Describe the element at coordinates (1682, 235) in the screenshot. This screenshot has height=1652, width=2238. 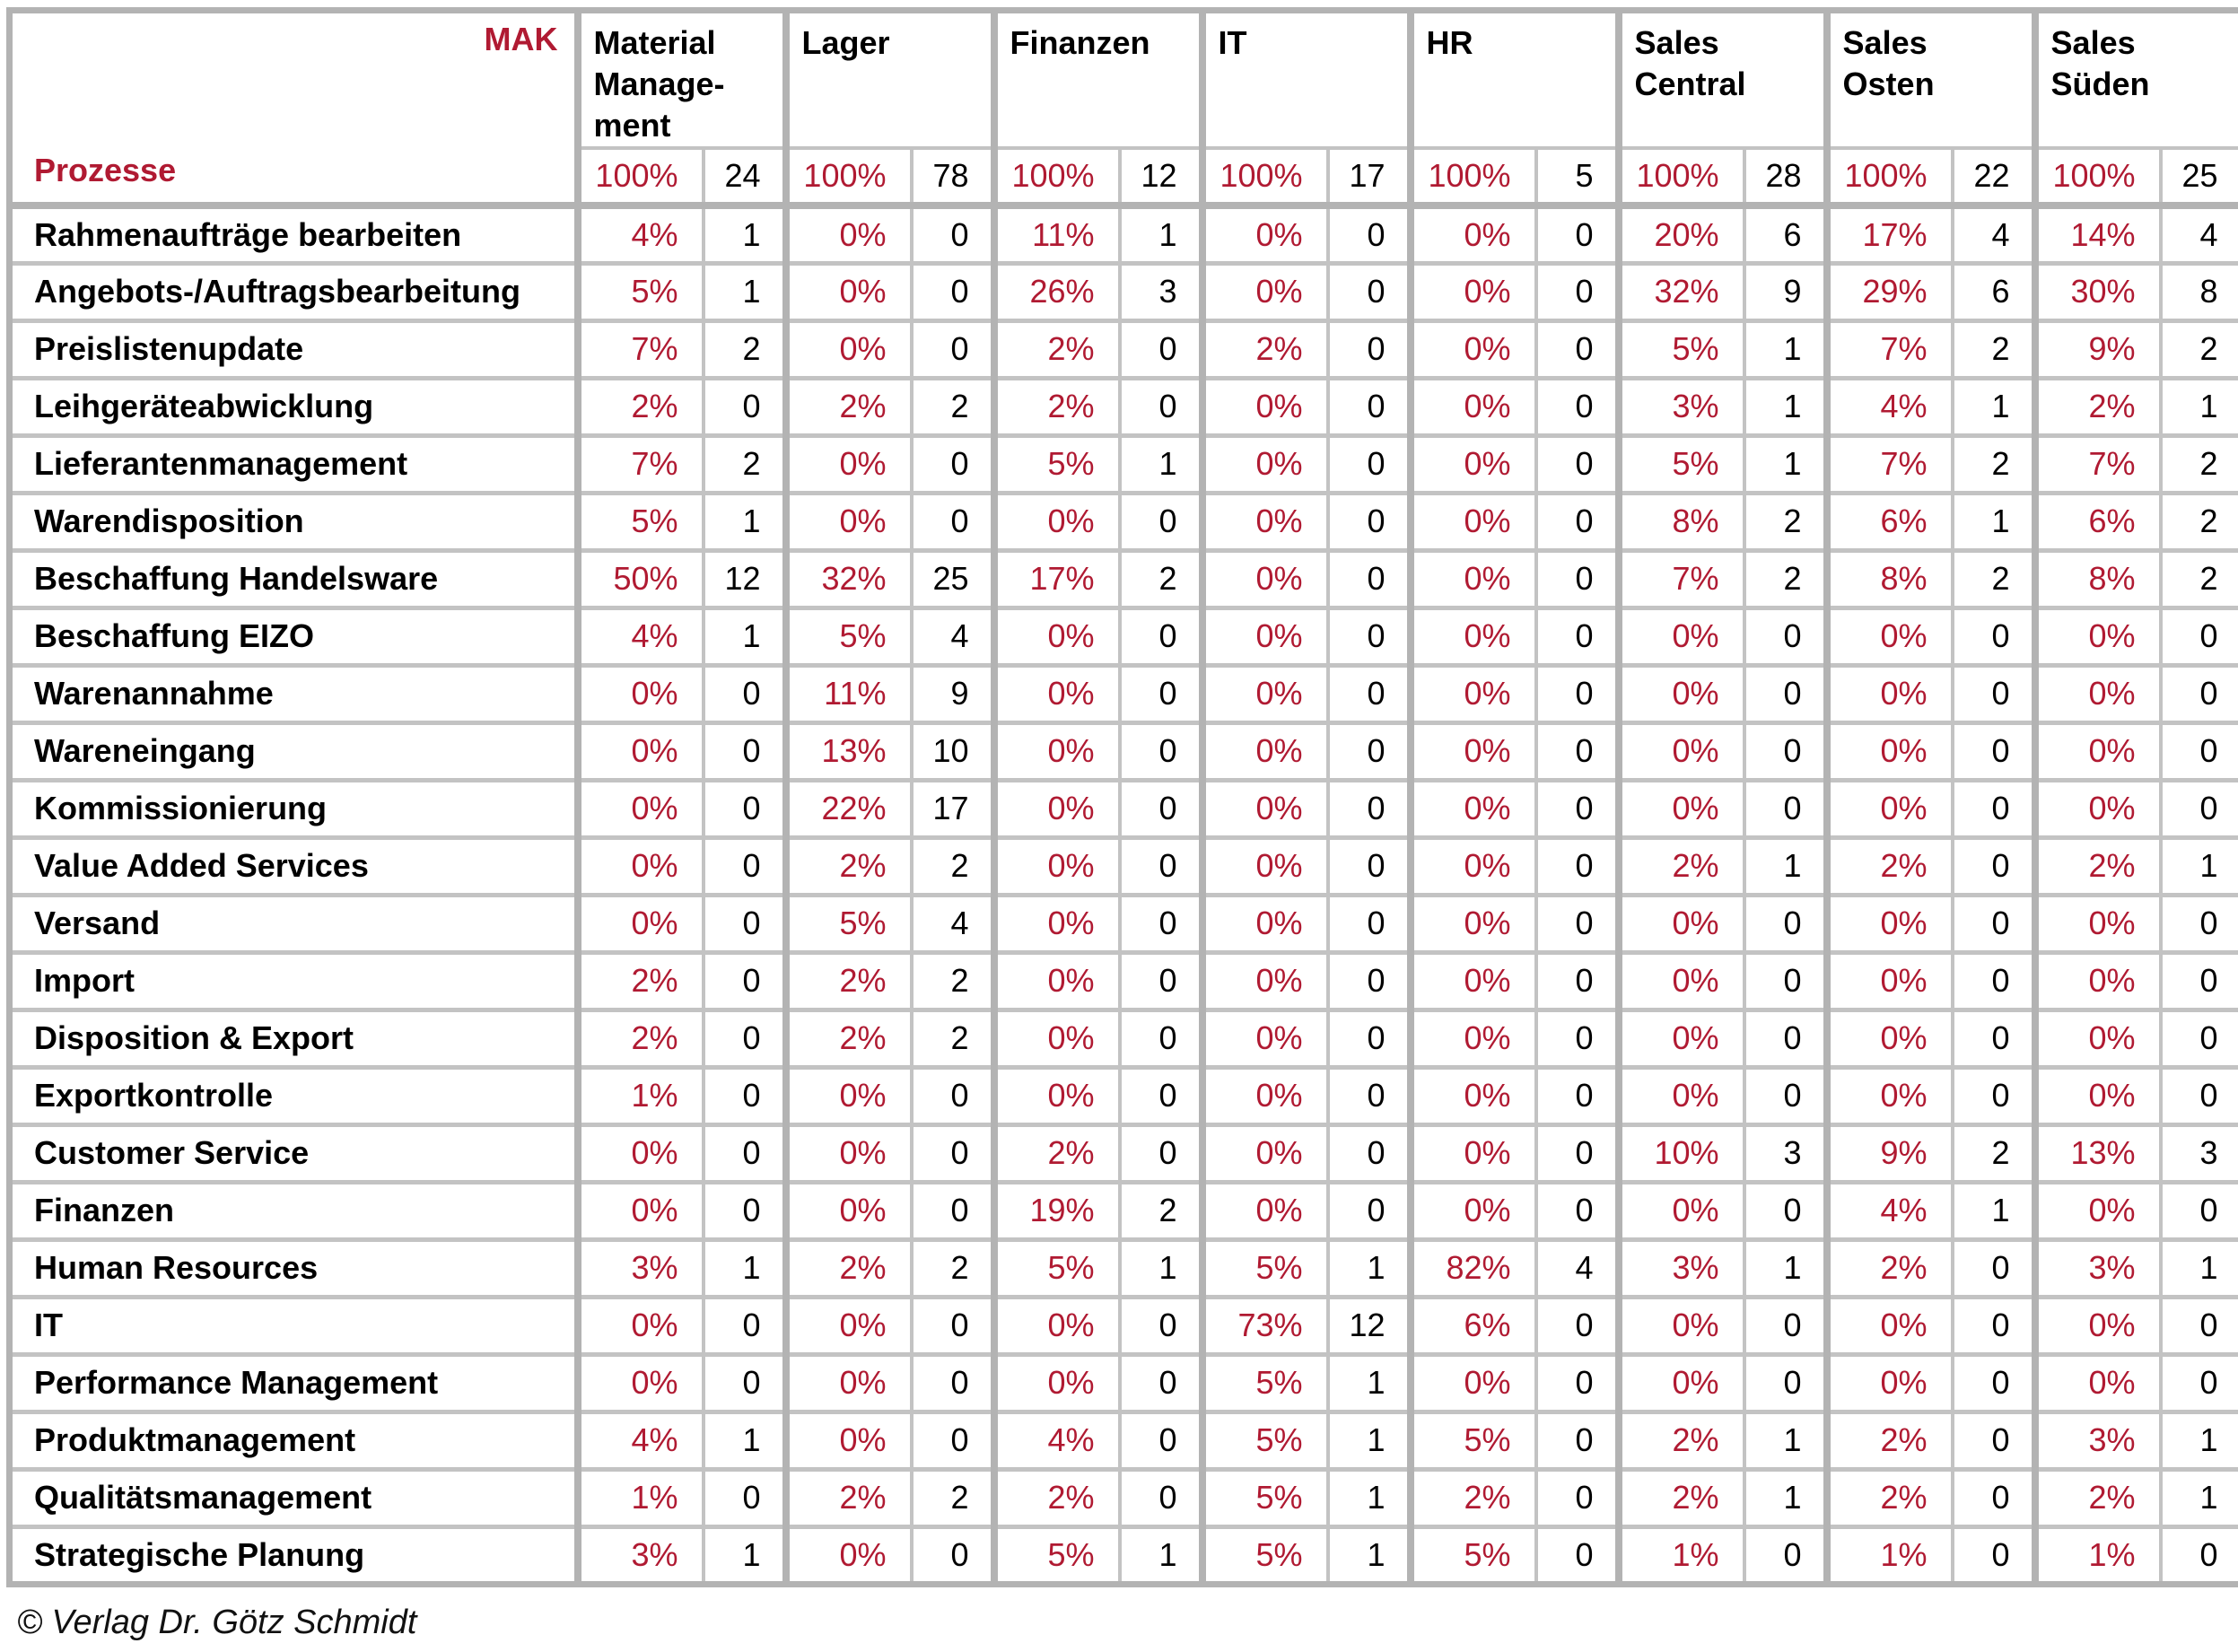
I see `pct-cell: 20%` at that location.